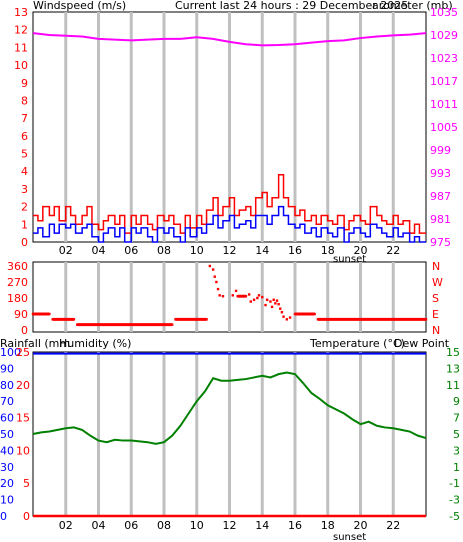  What do you see at coordinates (453, 368) in the screenshot?
I see `temp-y-tick-label: 13` at bounding box center [453, 368].